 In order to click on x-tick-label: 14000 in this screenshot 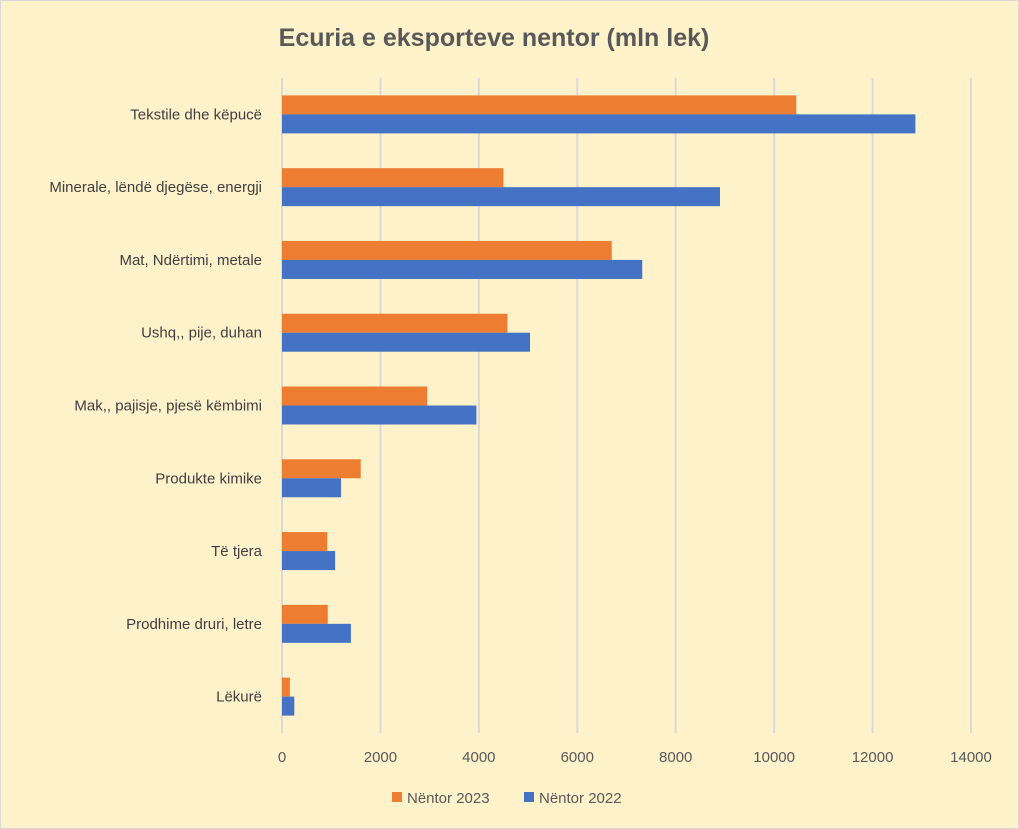, I will do `click(971, 757)`.